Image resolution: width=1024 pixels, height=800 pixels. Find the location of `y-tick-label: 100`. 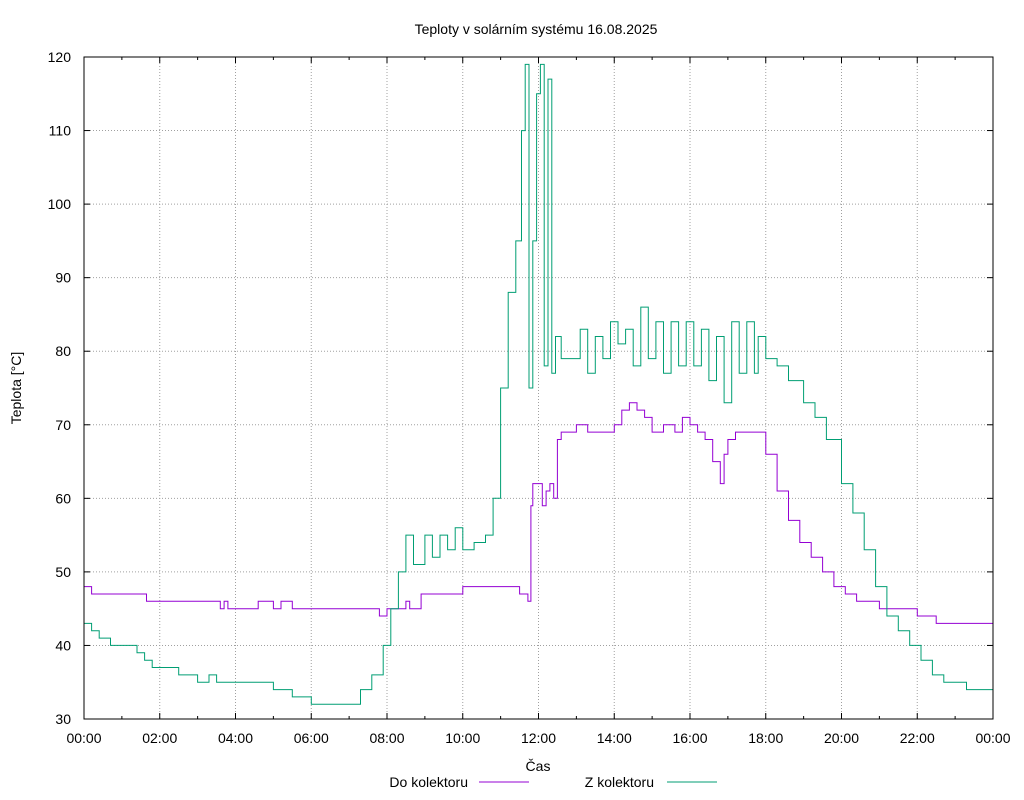

y-tick-label: 100 is located at coordinates (60, 204).